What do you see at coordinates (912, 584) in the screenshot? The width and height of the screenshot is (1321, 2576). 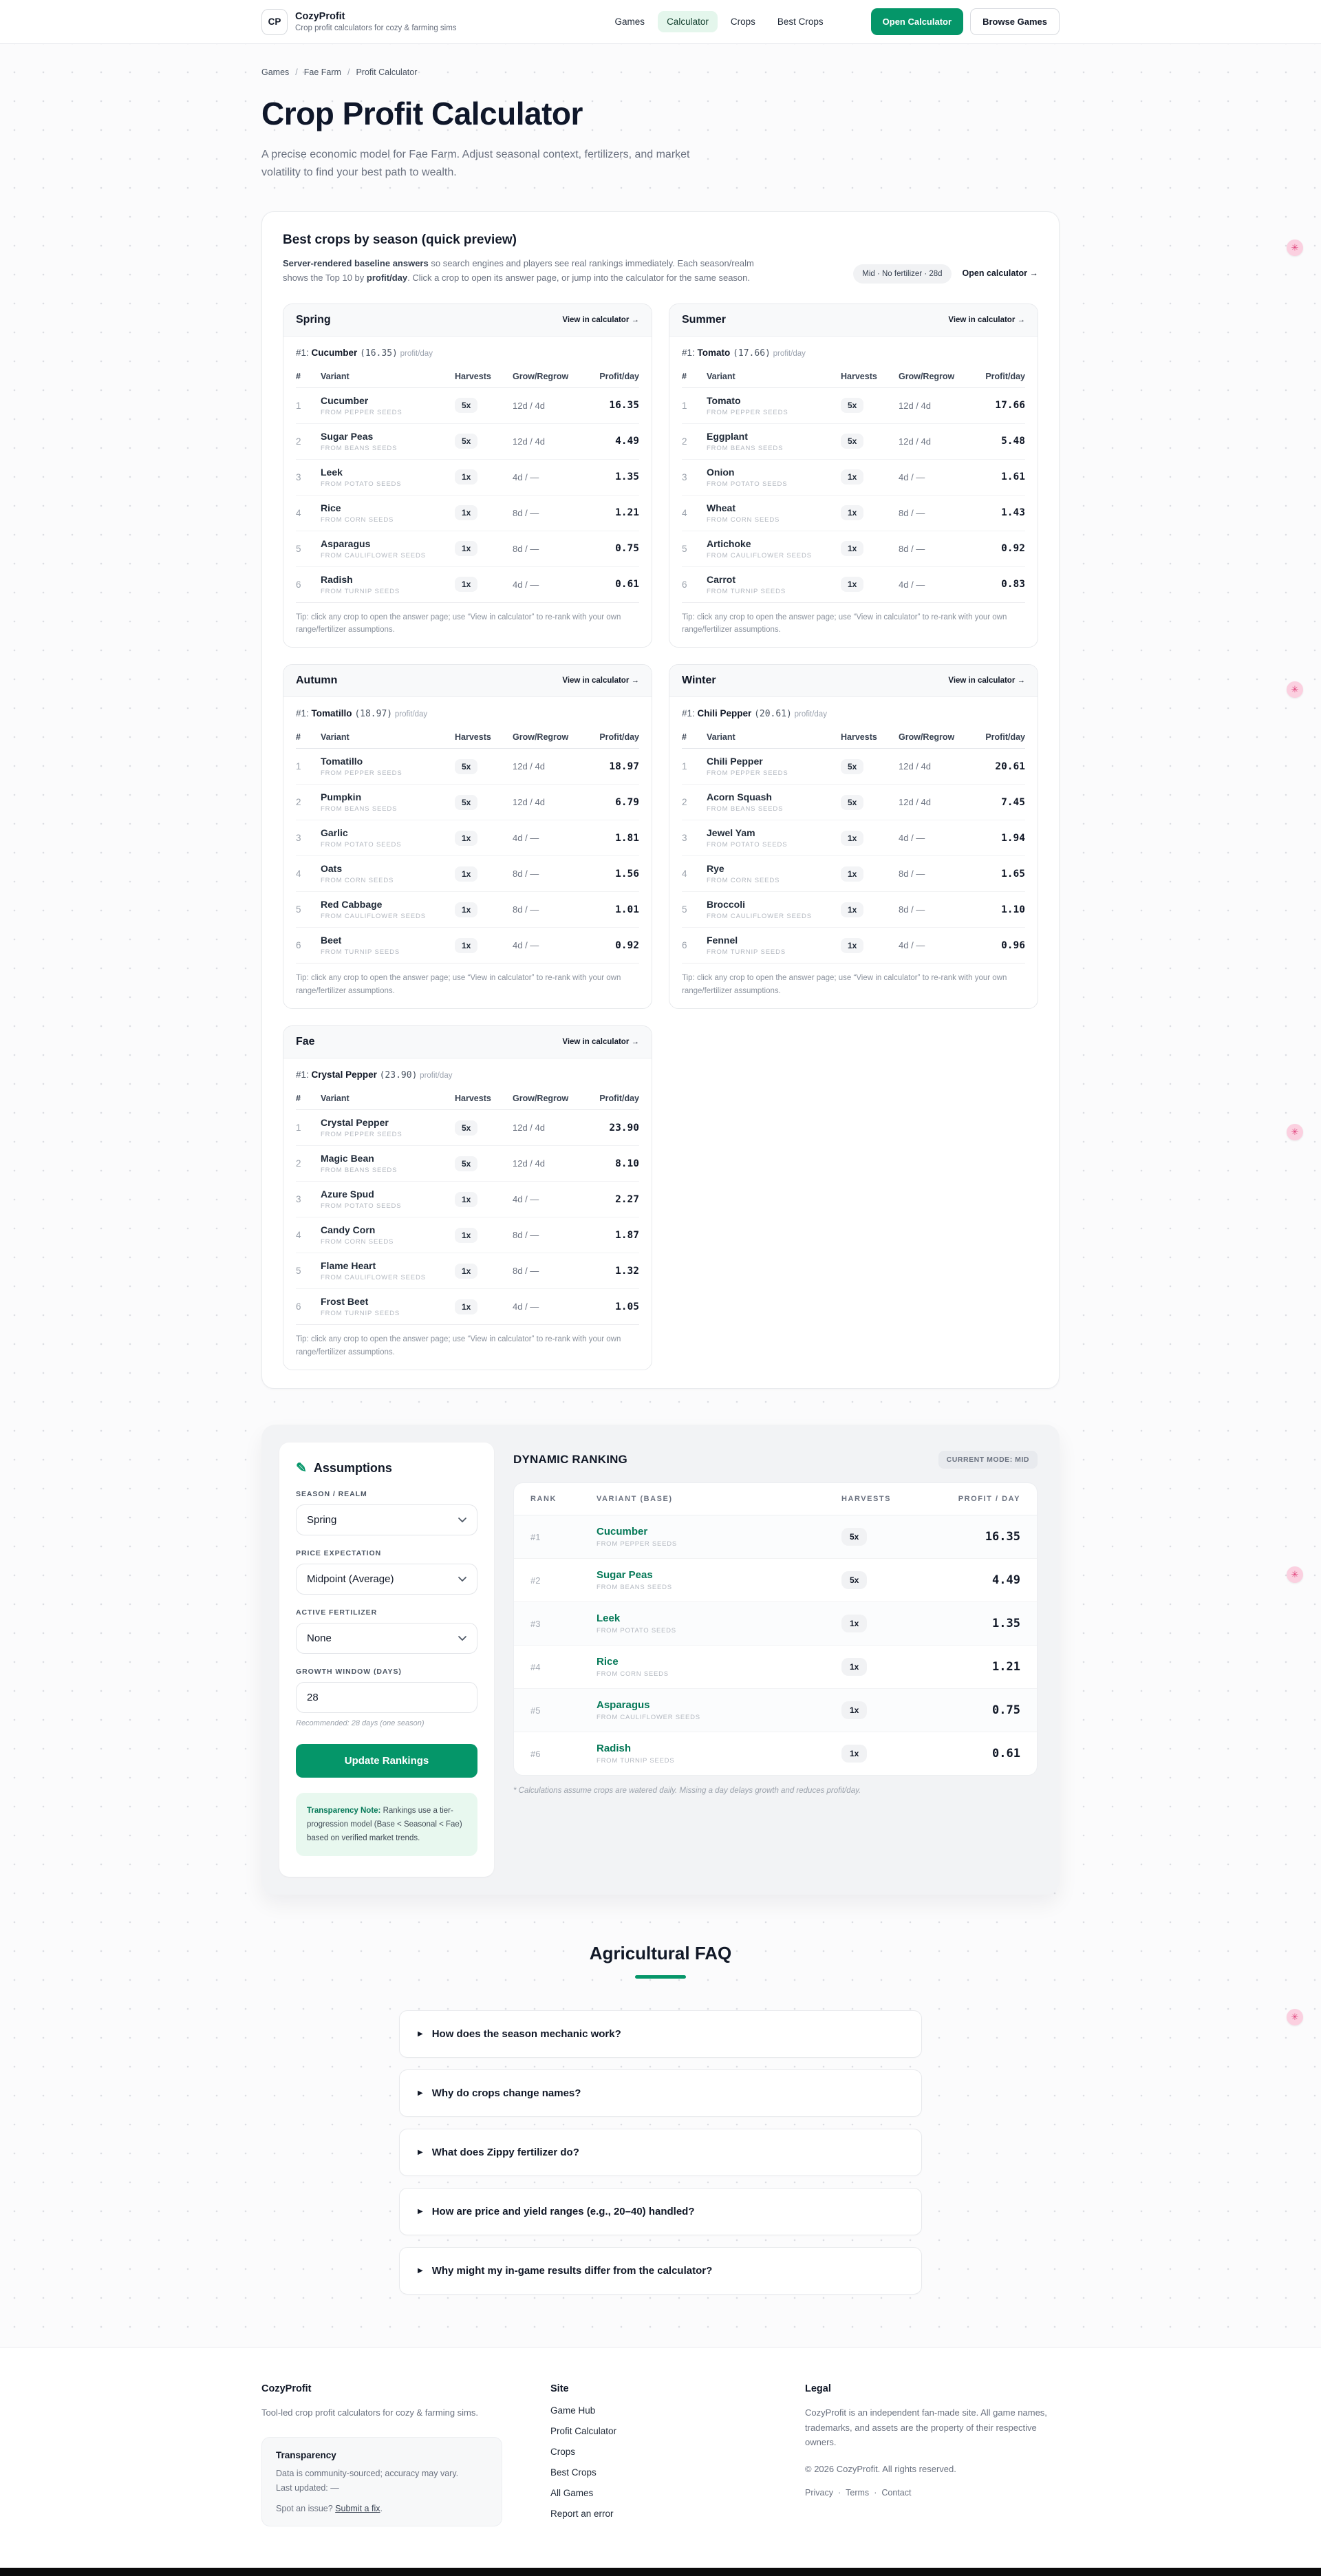 I see `grow-regrow-value: 4d / —` at bounding box center [912, 584].